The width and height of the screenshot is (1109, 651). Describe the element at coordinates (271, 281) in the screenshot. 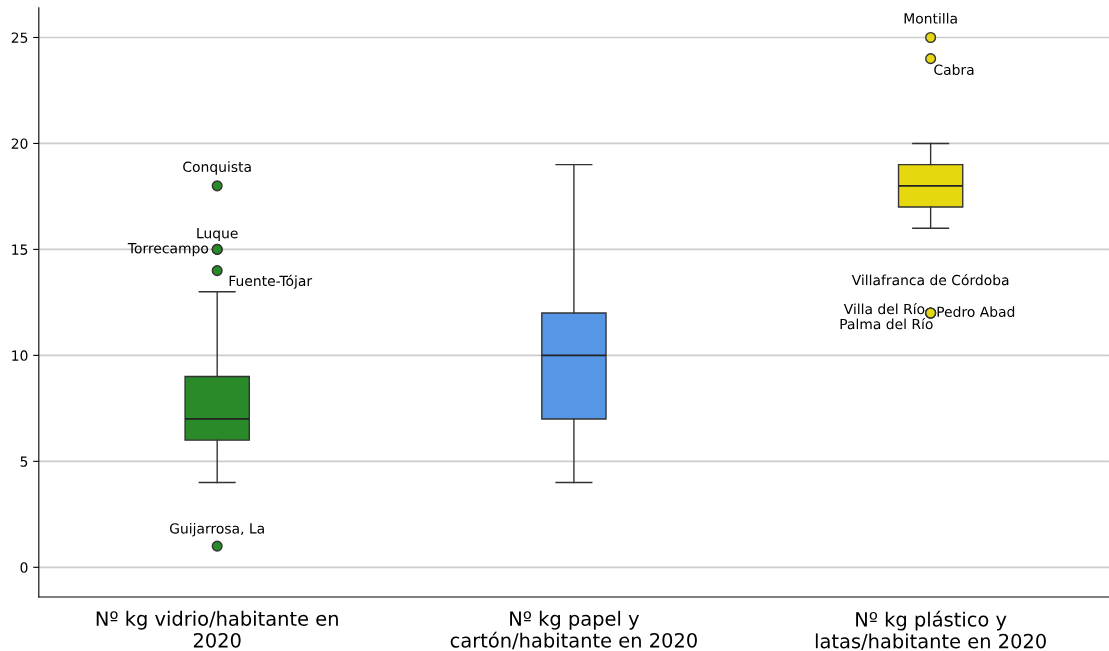

I see `annotation: Fuente-Tójar` at that location.